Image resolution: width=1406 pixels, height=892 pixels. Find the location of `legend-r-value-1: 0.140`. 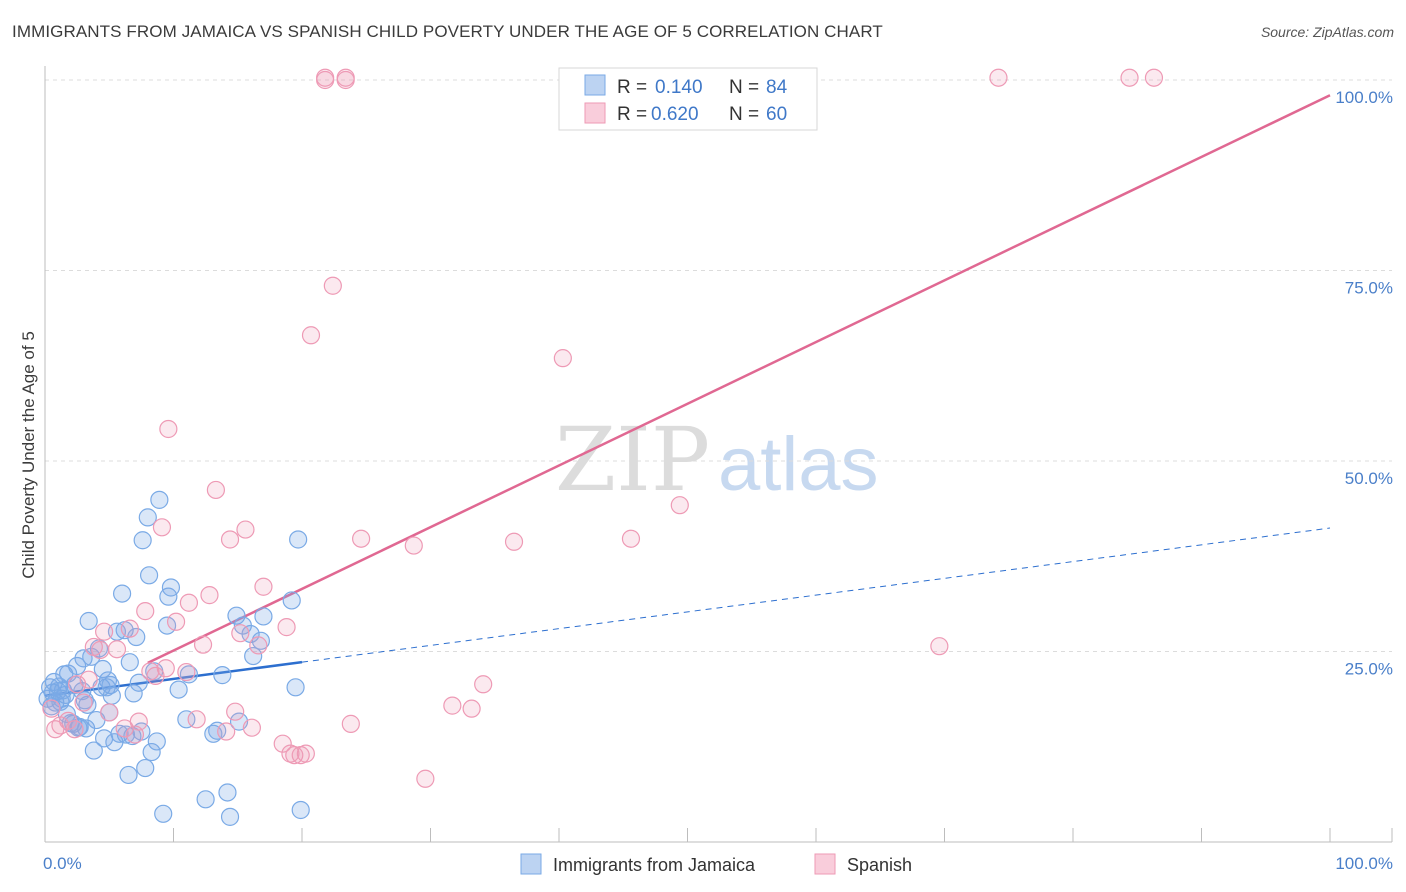

legend-r-value-1: 0.140 is located at coordinates (679, 87).